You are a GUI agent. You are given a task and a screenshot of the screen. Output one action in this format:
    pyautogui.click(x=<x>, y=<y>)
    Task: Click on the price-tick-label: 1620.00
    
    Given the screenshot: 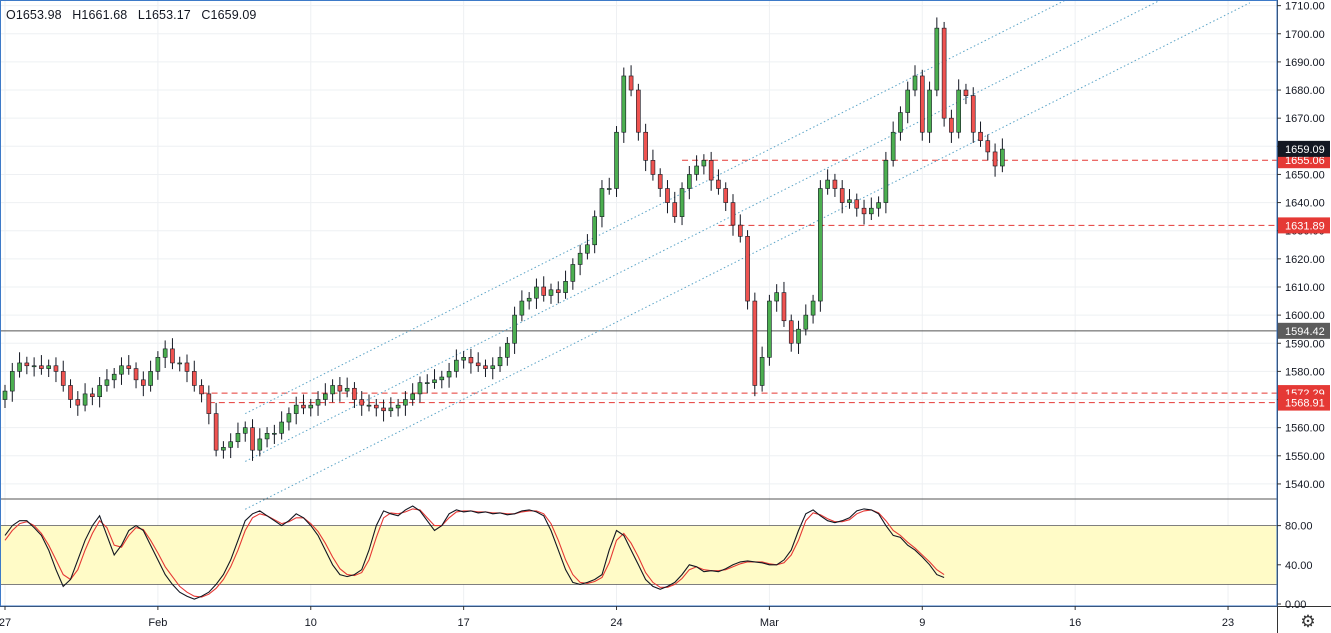 What is the action you would take?
    pyautogui.click(x=1305, y=260)
    